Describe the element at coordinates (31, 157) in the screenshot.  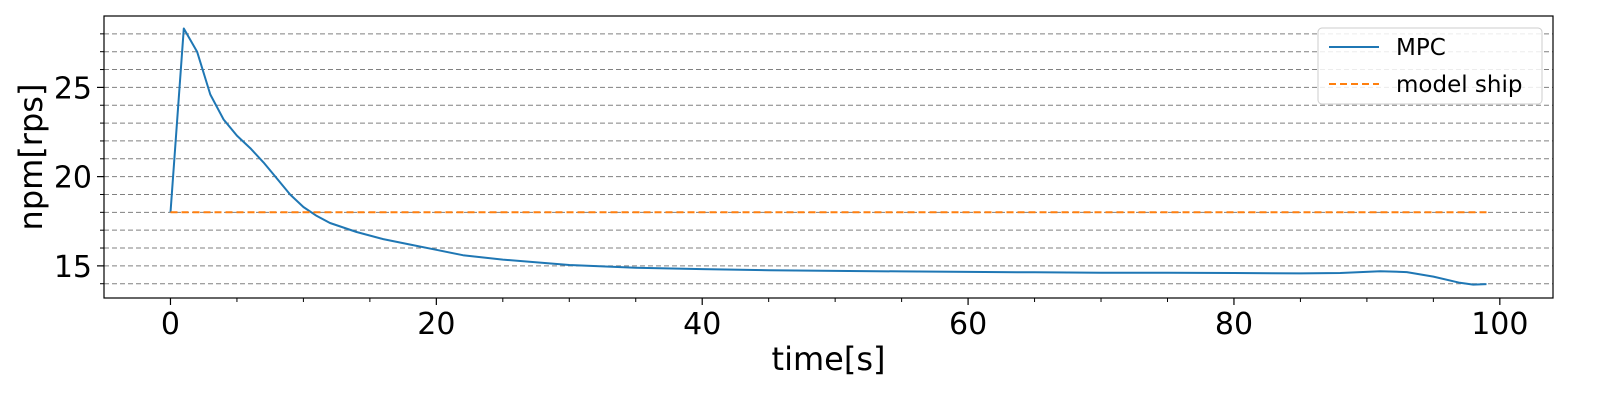
I see `y-axis-label: npm[rps]` at that location.